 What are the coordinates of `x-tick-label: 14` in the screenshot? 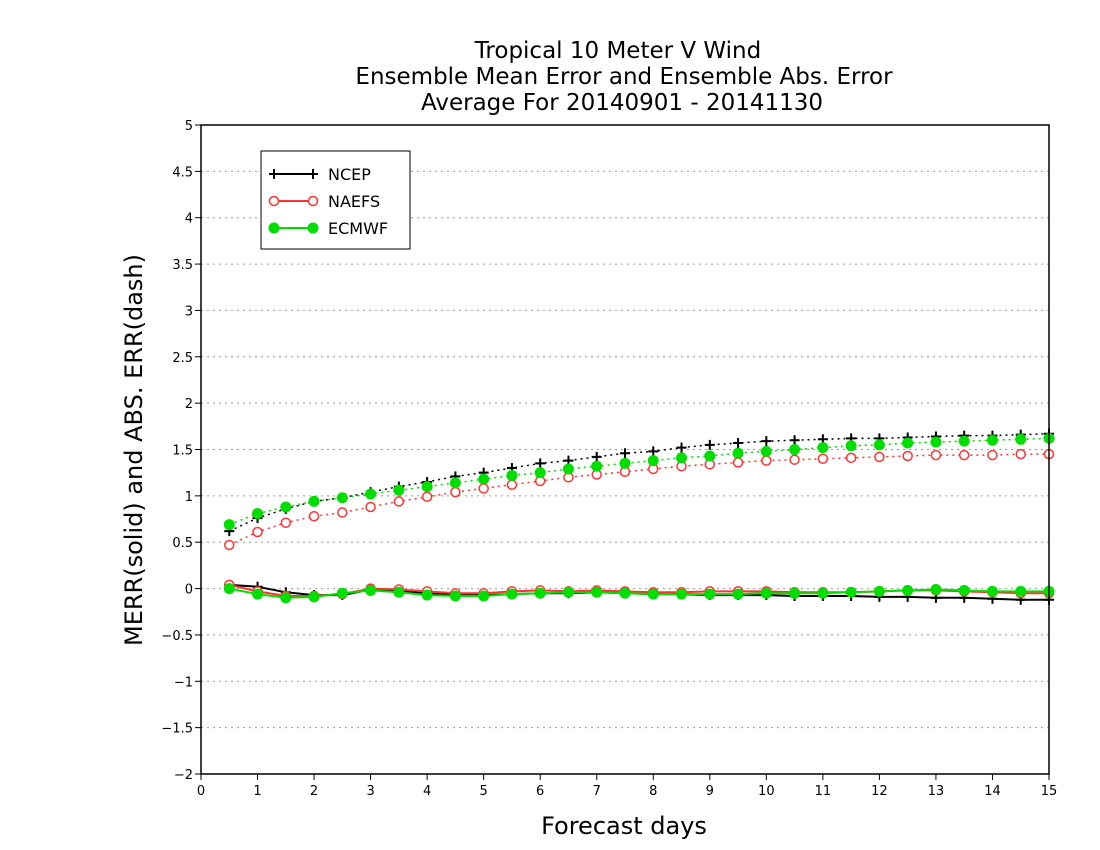 It's located at (992, 791).